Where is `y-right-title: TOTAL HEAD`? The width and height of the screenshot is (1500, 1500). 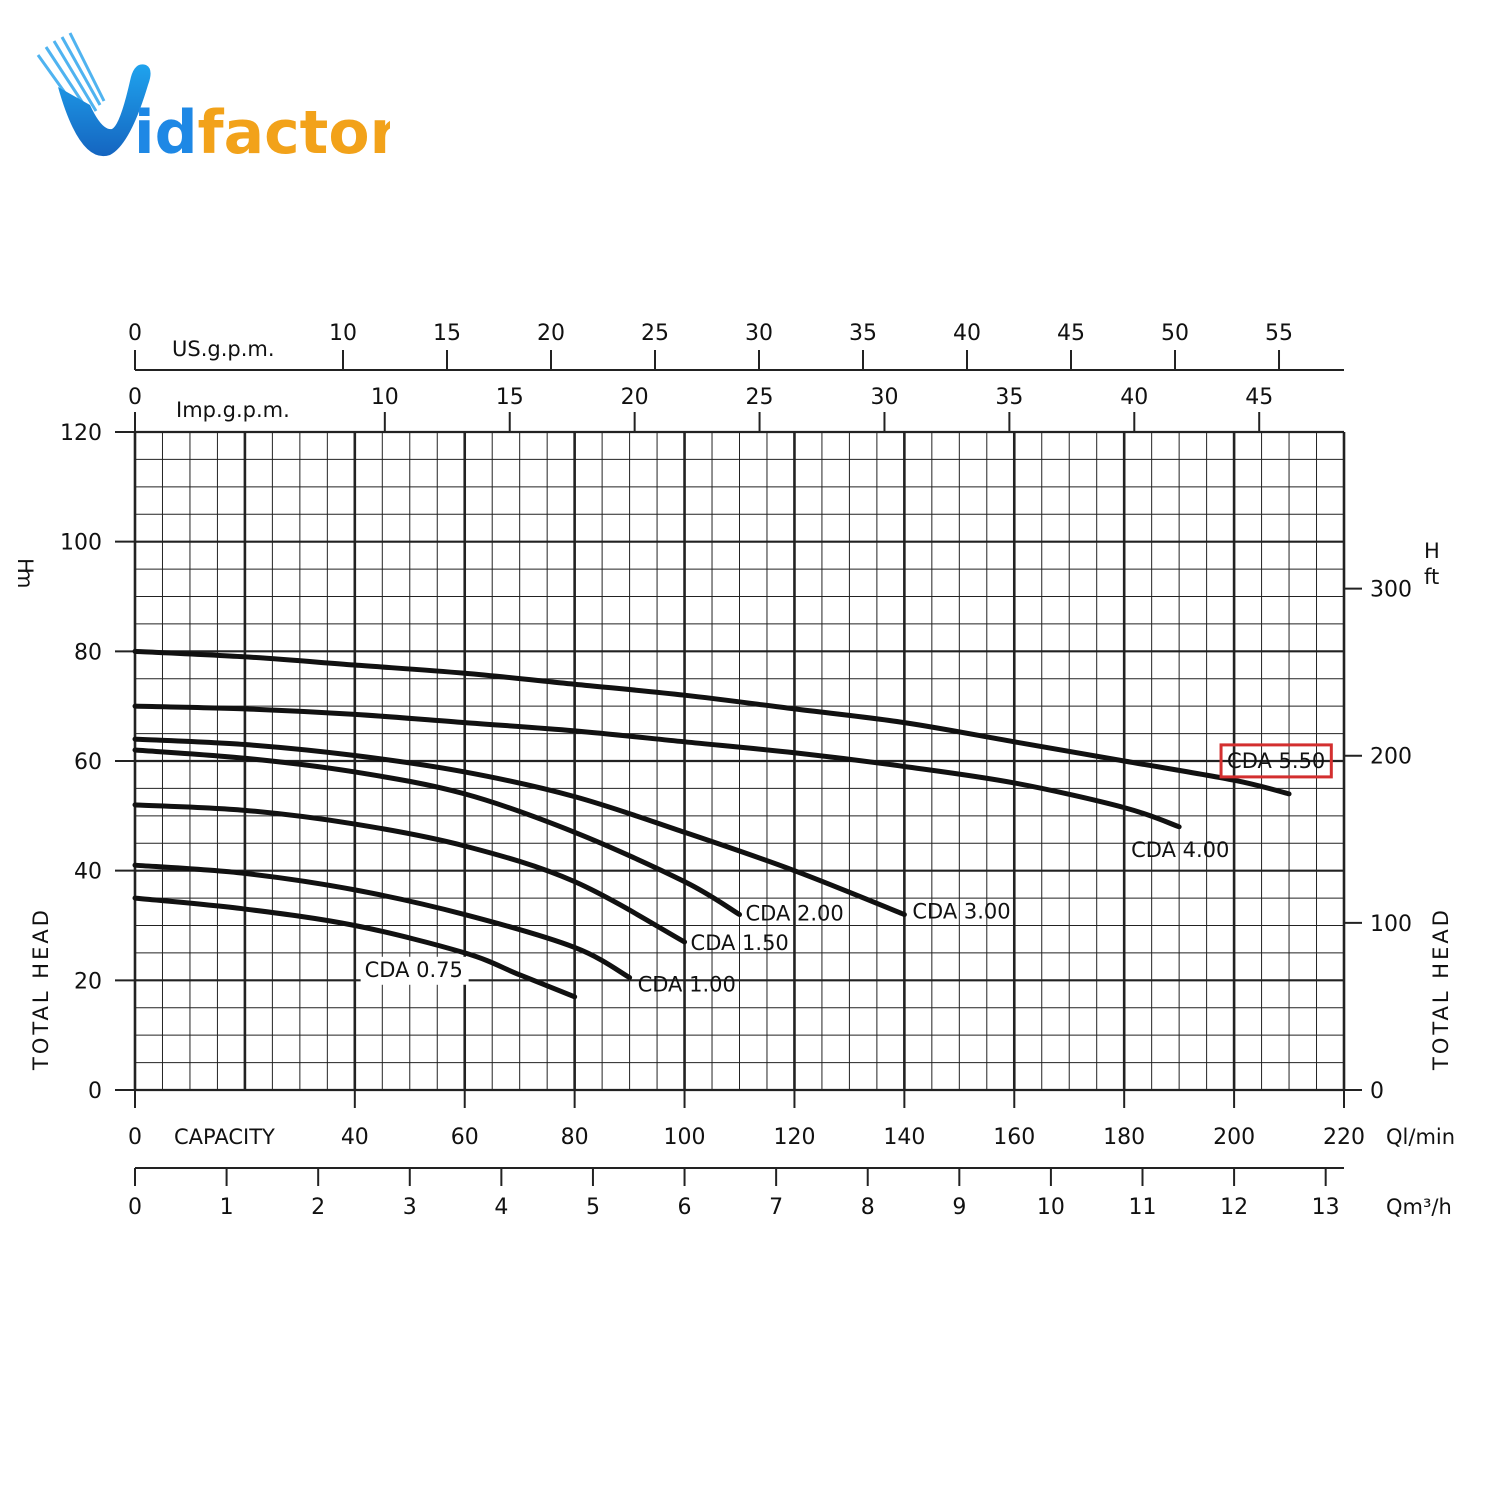 y-right-title: TOTAL HEAD is located at coordinates (1441, 989).